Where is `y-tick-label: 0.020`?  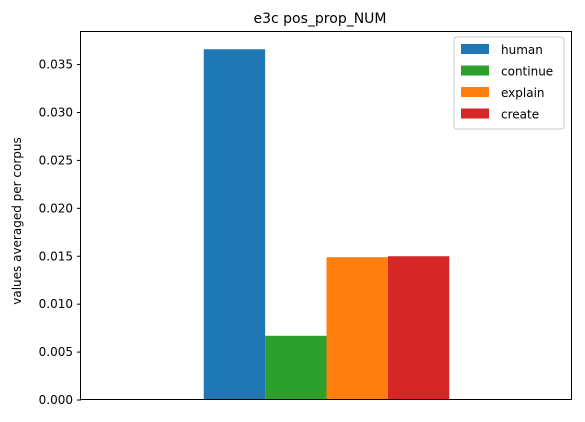
y-tick-label: 0.020 is located at coordinates (56, 208).